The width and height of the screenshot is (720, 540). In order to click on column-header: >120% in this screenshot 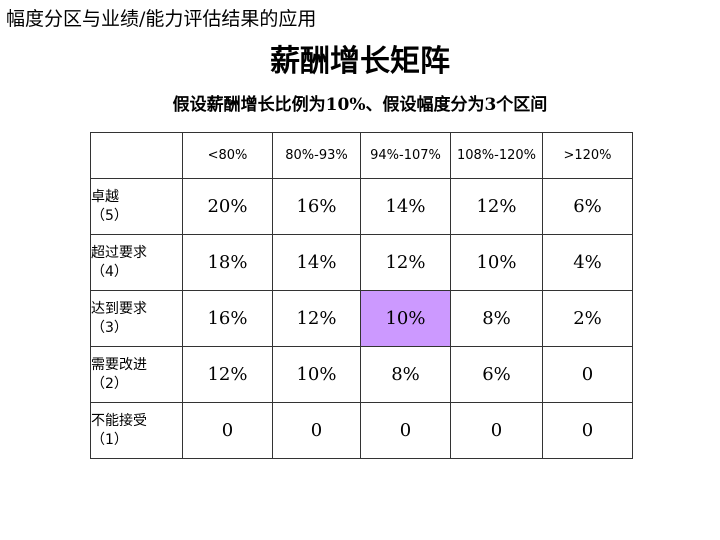, I will do `click(587, 155)`.